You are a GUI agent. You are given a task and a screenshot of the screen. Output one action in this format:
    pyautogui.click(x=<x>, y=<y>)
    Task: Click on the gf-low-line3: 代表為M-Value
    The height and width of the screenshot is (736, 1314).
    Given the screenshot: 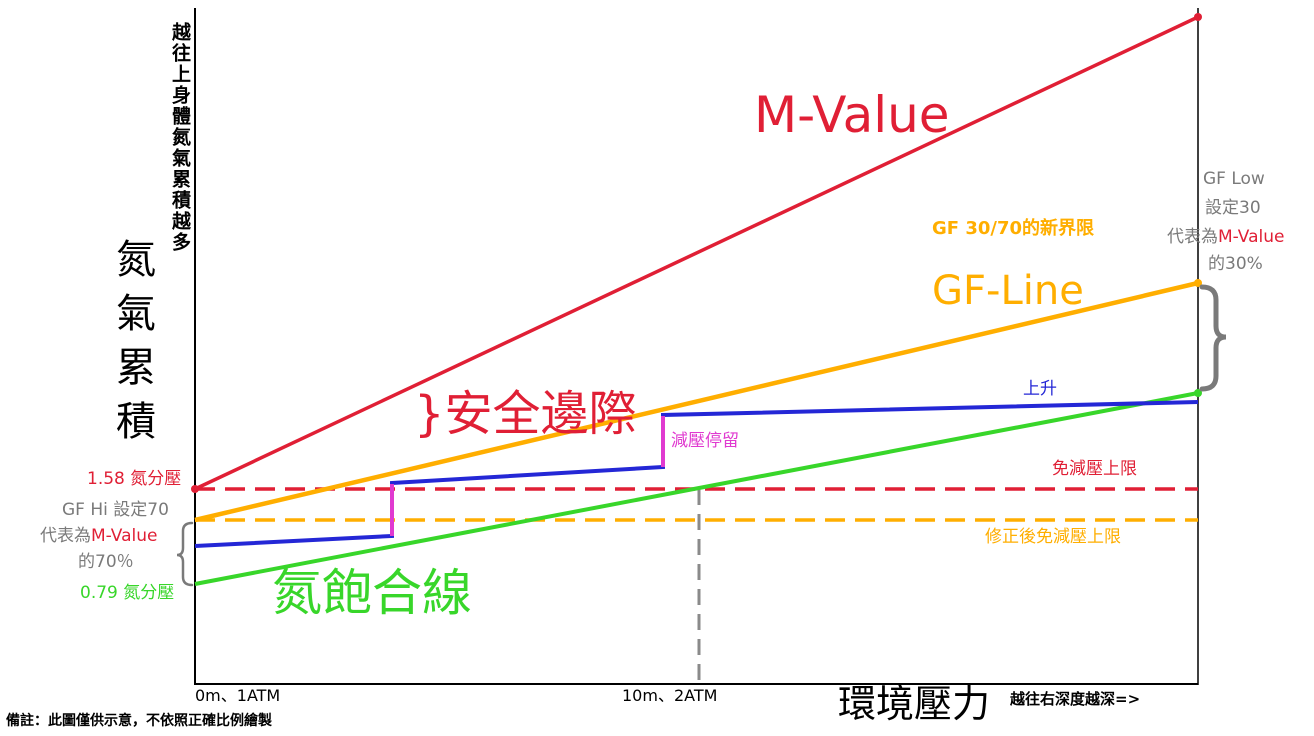 What is the action you would take?
    pyautogui.click(x=1226, y=237)
    